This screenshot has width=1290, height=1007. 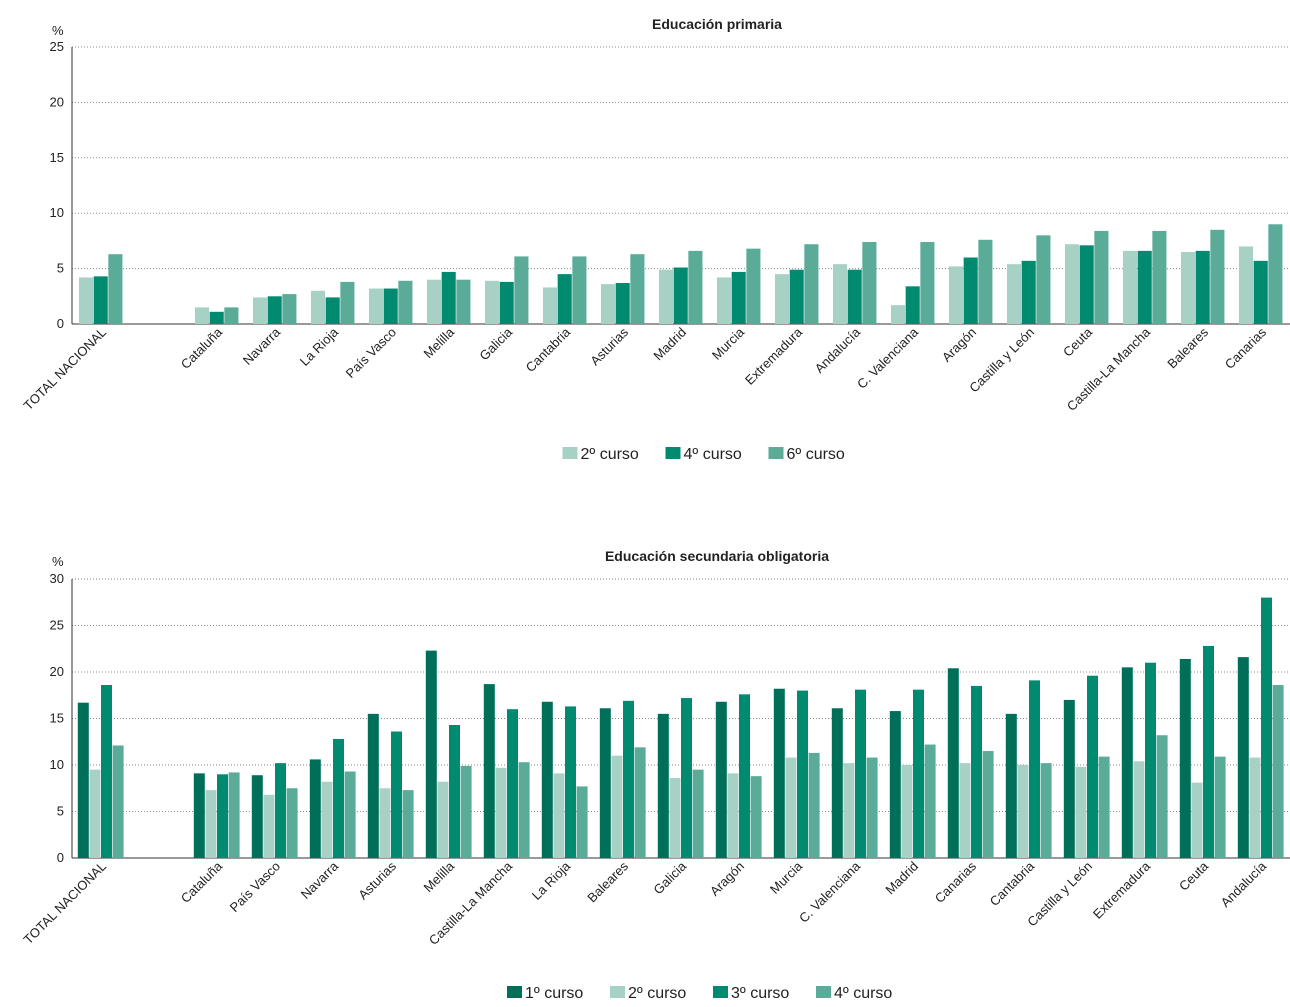 What do you see at coordinates (786, 877) in the screenshot?
I see `x-tick-label: Murcia` at bounding box center [786, 877].